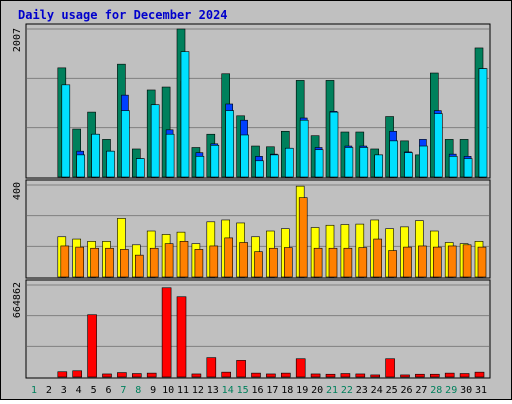 This screenshot has width=512, height=404. Describe the element at coordinates (213, 390) in the screenshot. I see `day-label: 13` at that location.